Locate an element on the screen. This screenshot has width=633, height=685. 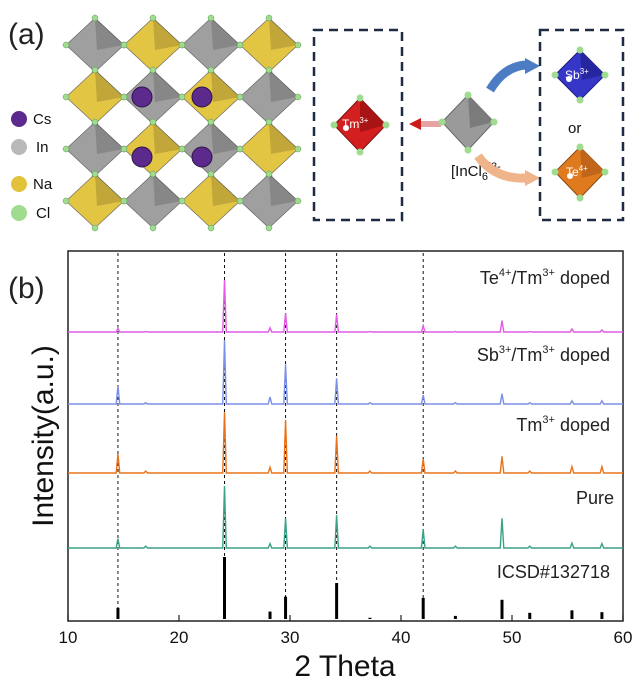
down-arrow-head is located at coordinates (532, 178).